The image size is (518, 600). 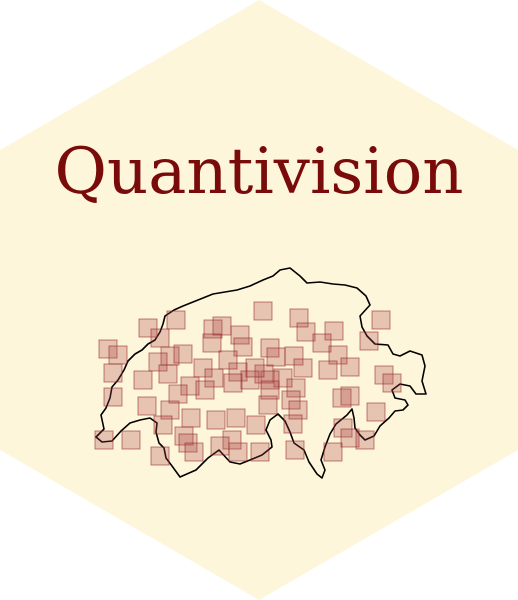 I want to click on logo-title: Quantivision, so click(x=259, y=172).